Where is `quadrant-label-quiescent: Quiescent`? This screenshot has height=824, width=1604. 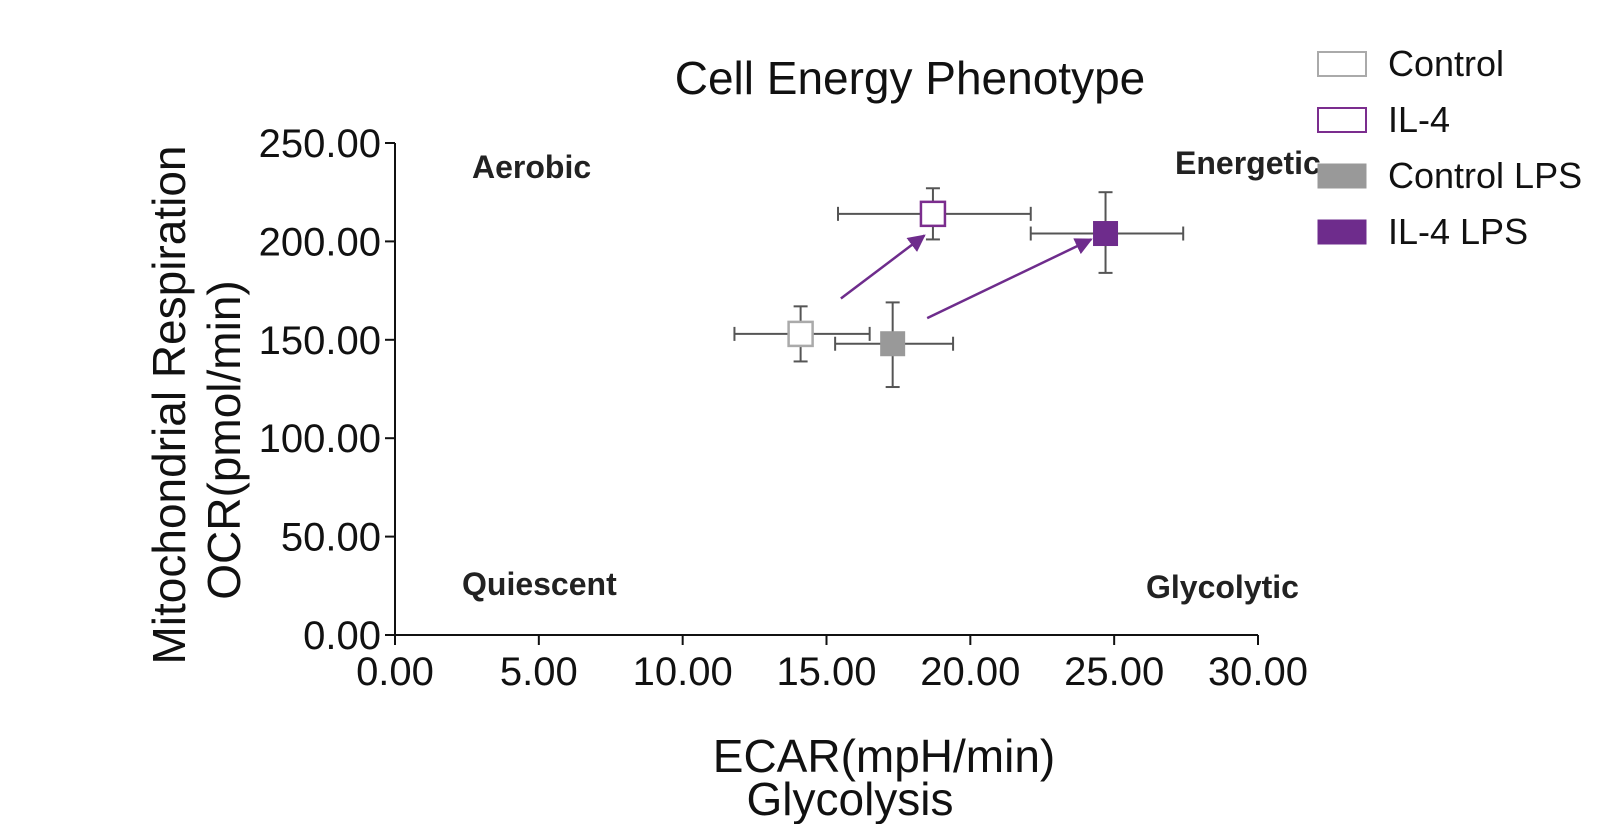
quadrant-label-quiescent: Quiescent is located at coordinates (539, 584).